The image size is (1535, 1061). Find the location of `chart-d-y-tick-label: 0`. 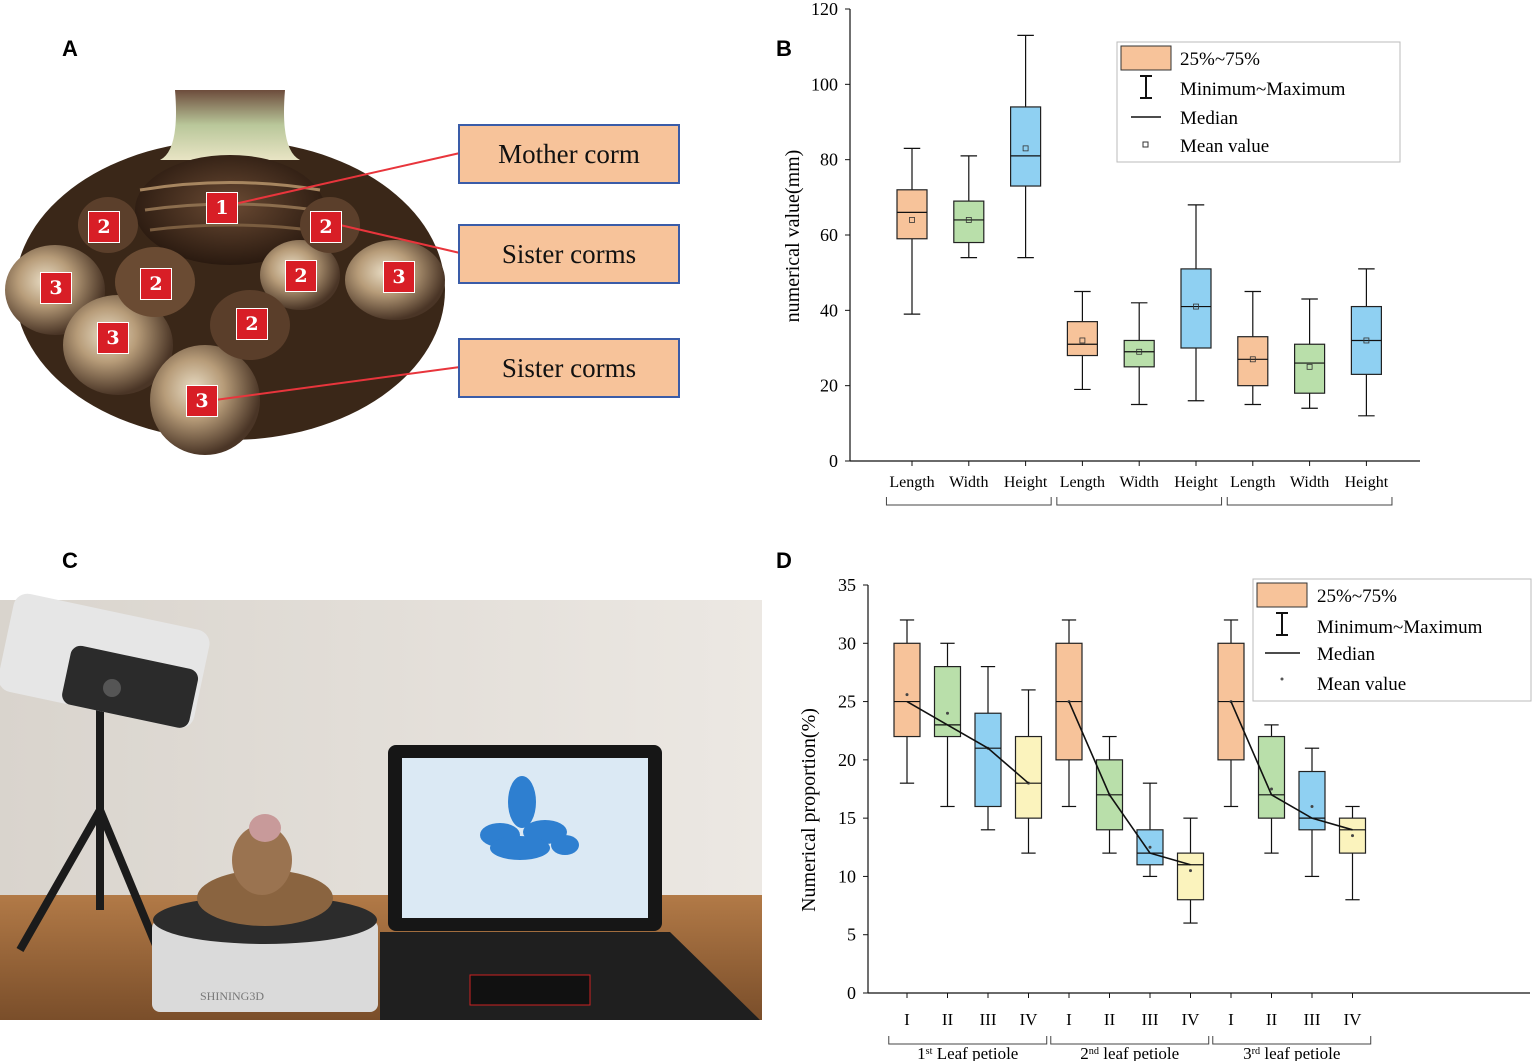

chart-d-y-tick-label: 0 is located at coordinates (851, 993).